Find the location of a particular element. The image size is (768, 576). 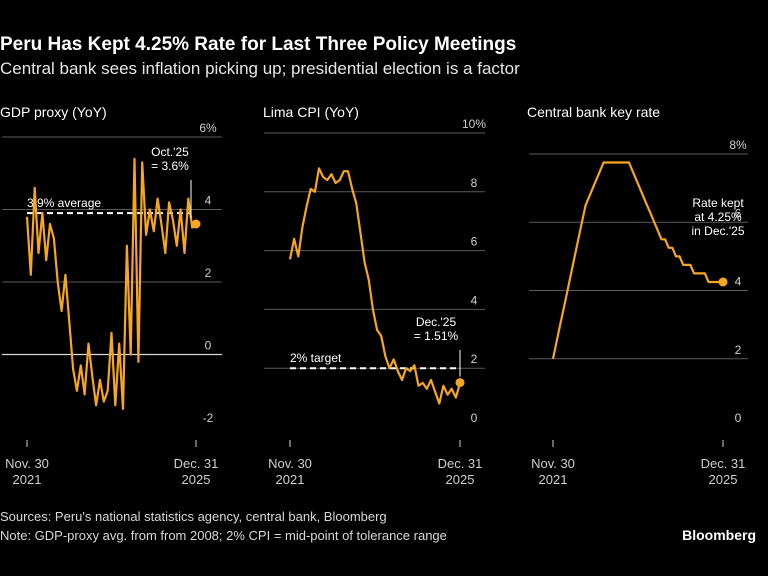

panel-title-gdp: GDP proxy (YoY) is located at coordinates (53, 112).